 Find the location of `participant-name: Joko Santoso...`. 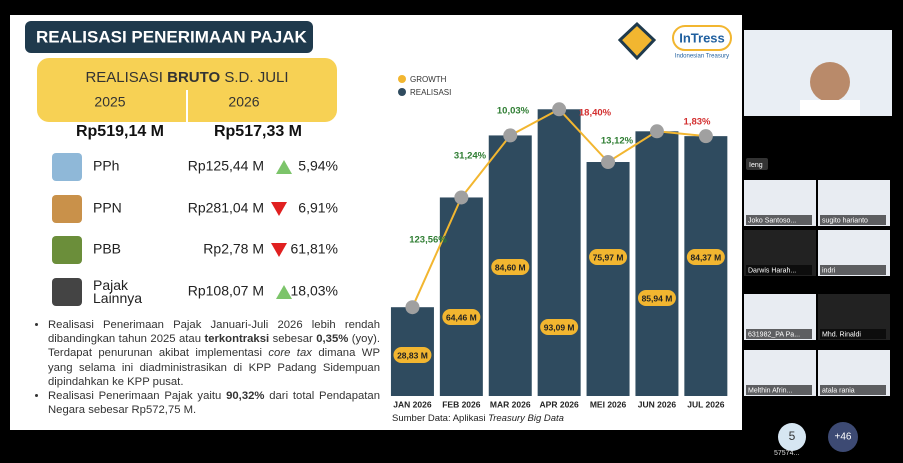

participant-name: Joko Santoso... is located at coordinates (772, 220).